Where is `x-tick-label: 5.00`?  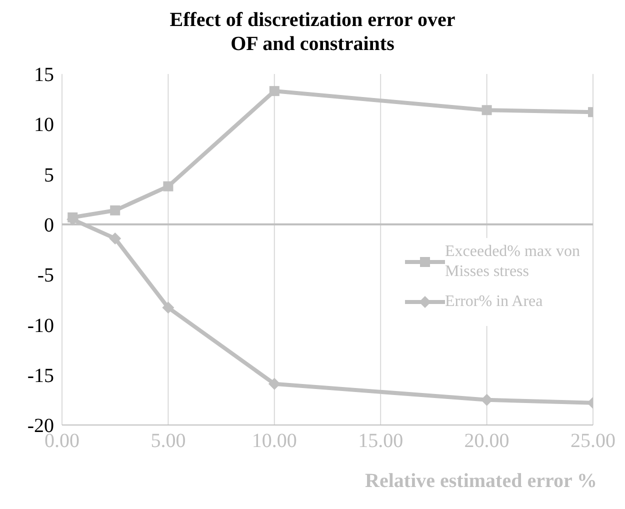 x-tick-label: 5.00 is located at coordinates (168, 441).